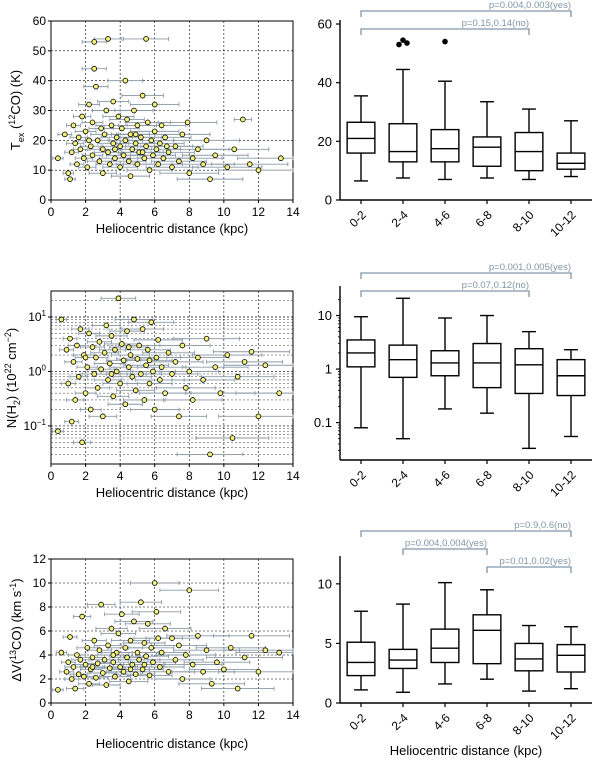  What do you see at coordinates (189, 212) in the screenshot?
I see `x-tick-label: 8` at bounding box center [189, 212].